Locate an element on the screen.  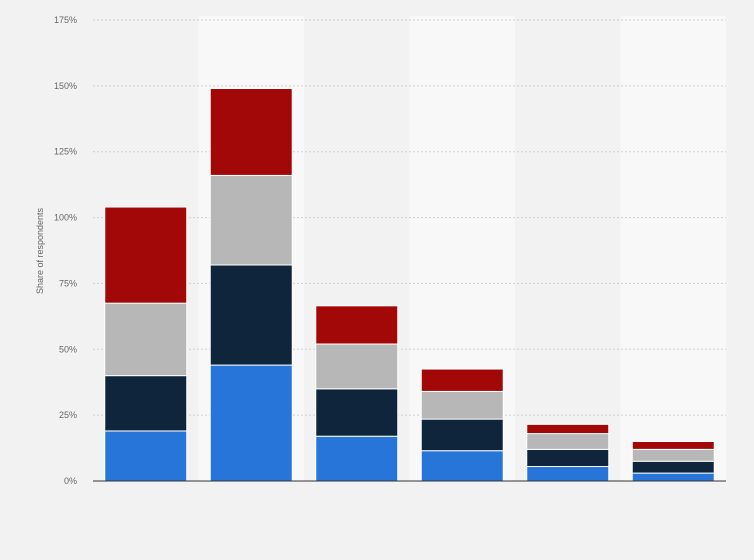
y-tick-label: 50% is located at coordinates (68, 349).